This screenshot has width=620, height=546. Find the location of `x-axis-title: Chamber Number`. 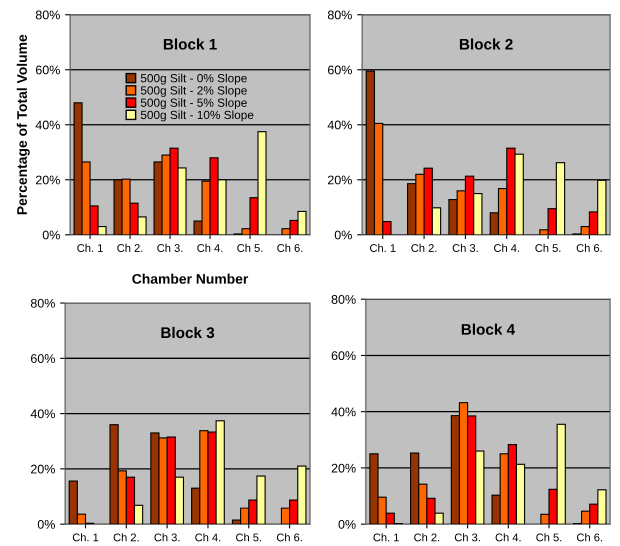

x-axis-title: Chamber Number is located at coordinates (190, 279).